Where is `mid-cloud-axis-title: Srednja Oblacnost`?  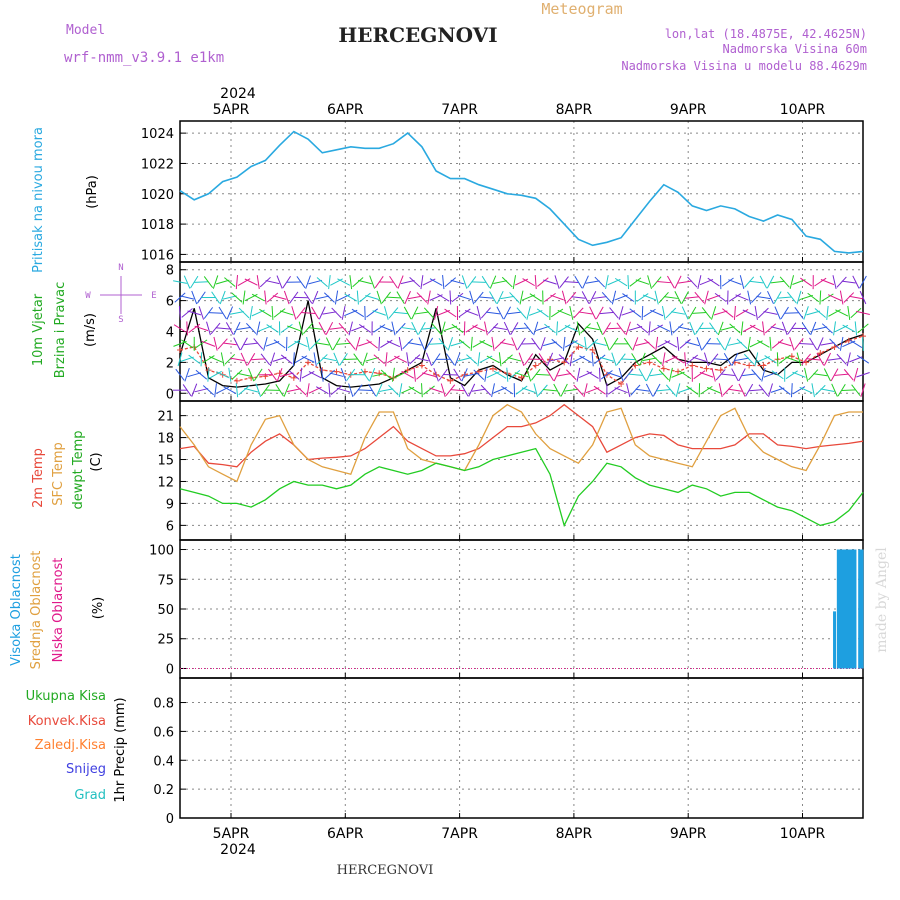
mid-cloud-axis-title: Srednja Oblacnost is located at coordinates (36, 610).